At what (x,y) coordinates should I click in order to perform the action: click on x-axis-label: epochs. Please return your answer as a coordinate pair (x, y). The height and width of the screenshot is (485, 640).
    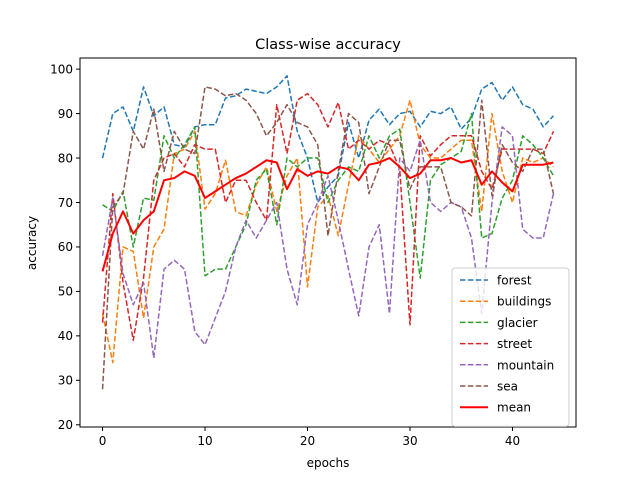
    Looking at the image, I should click on (328, 463).